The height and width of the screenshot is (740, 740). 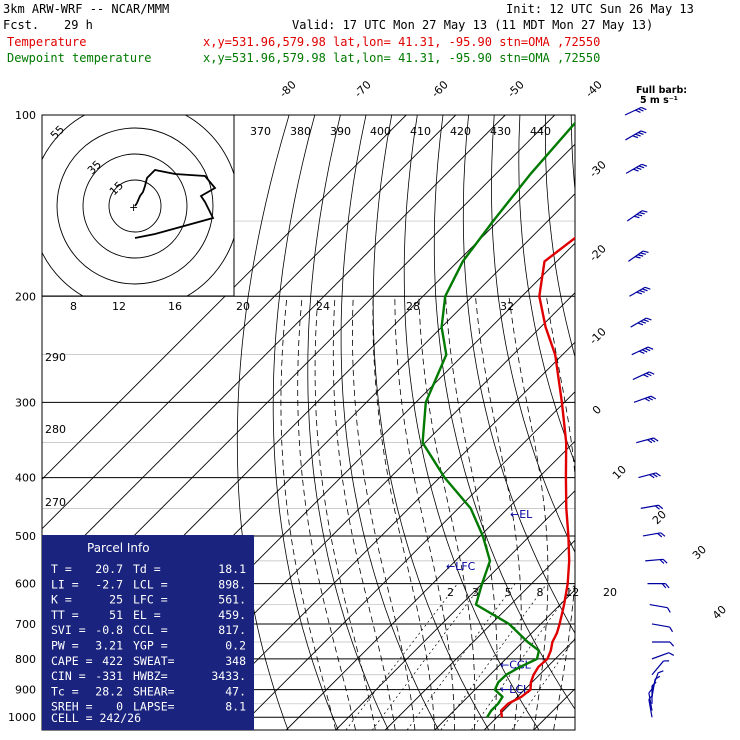 I want to click on hodograph-speed-label: 24, so click(x=323, y=306).